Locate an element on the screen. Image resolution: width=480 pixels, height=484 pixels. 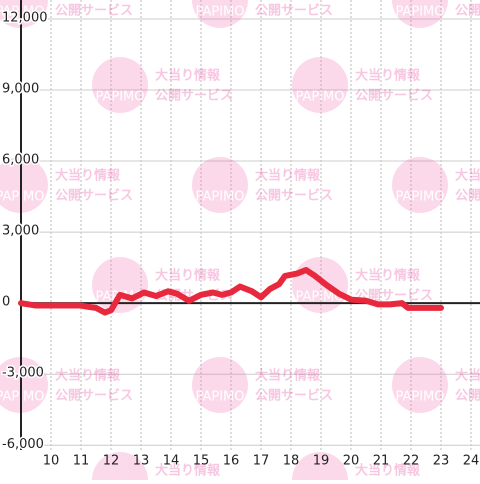
x-tick-label: 12 is located at coordinates (111, 461).